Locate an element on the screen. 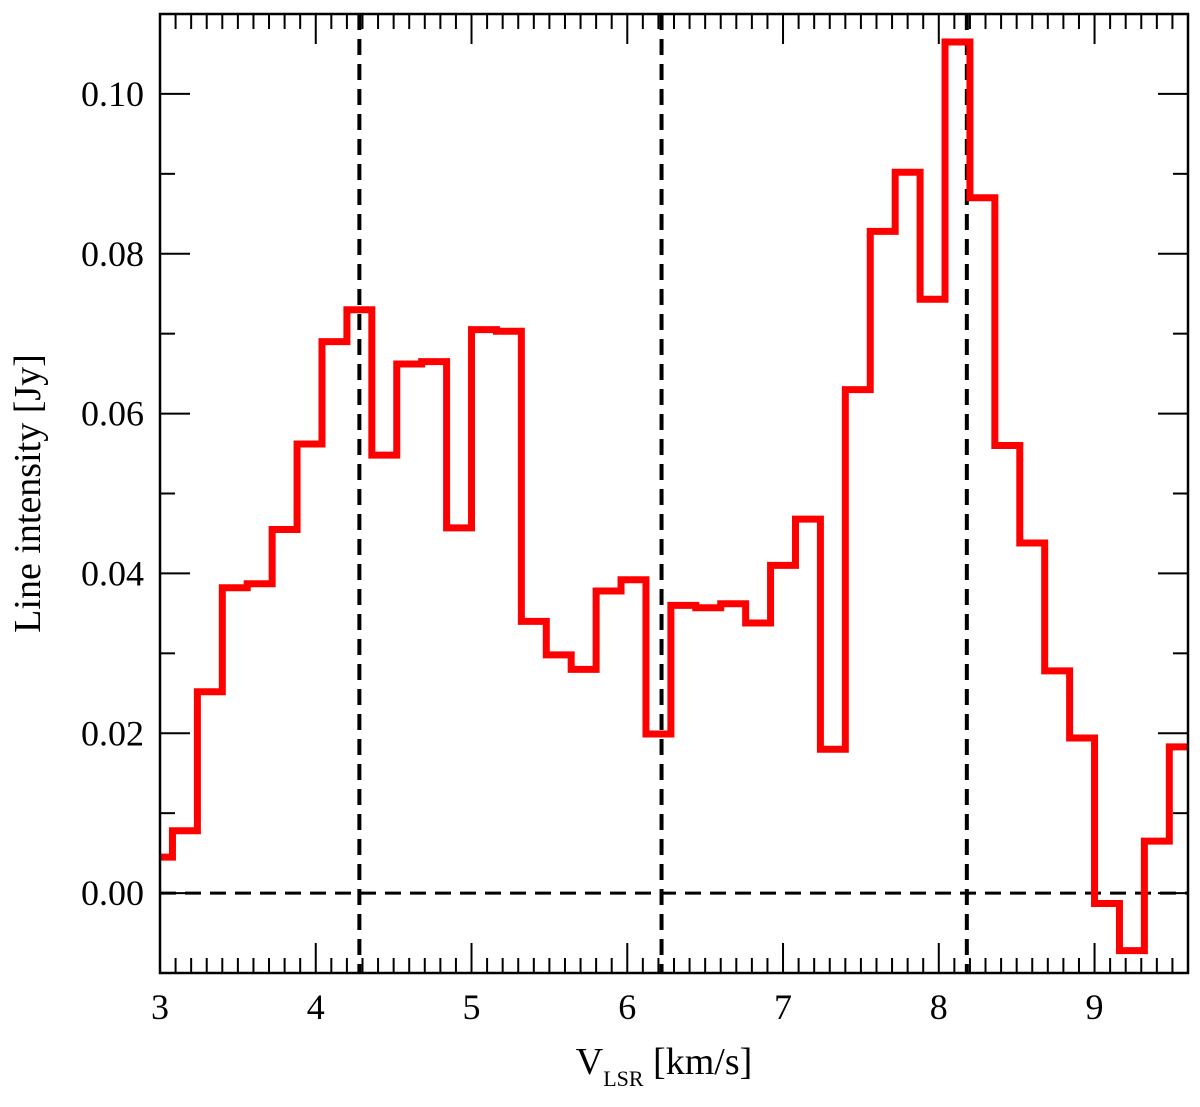  y-tick-labels: 0.00 0.02 0.04 0.06 0.08 0.10 is located at coordinates (112, 493).